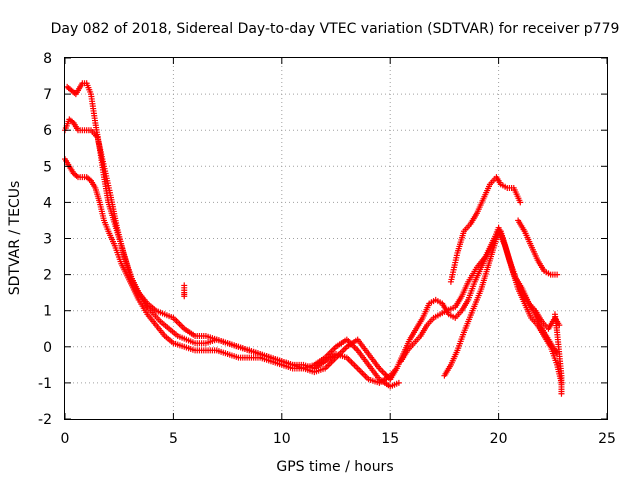 The height and width of the screenshot is (480, 640). I want to click on x-tick-label: 15, so click(390, 439).